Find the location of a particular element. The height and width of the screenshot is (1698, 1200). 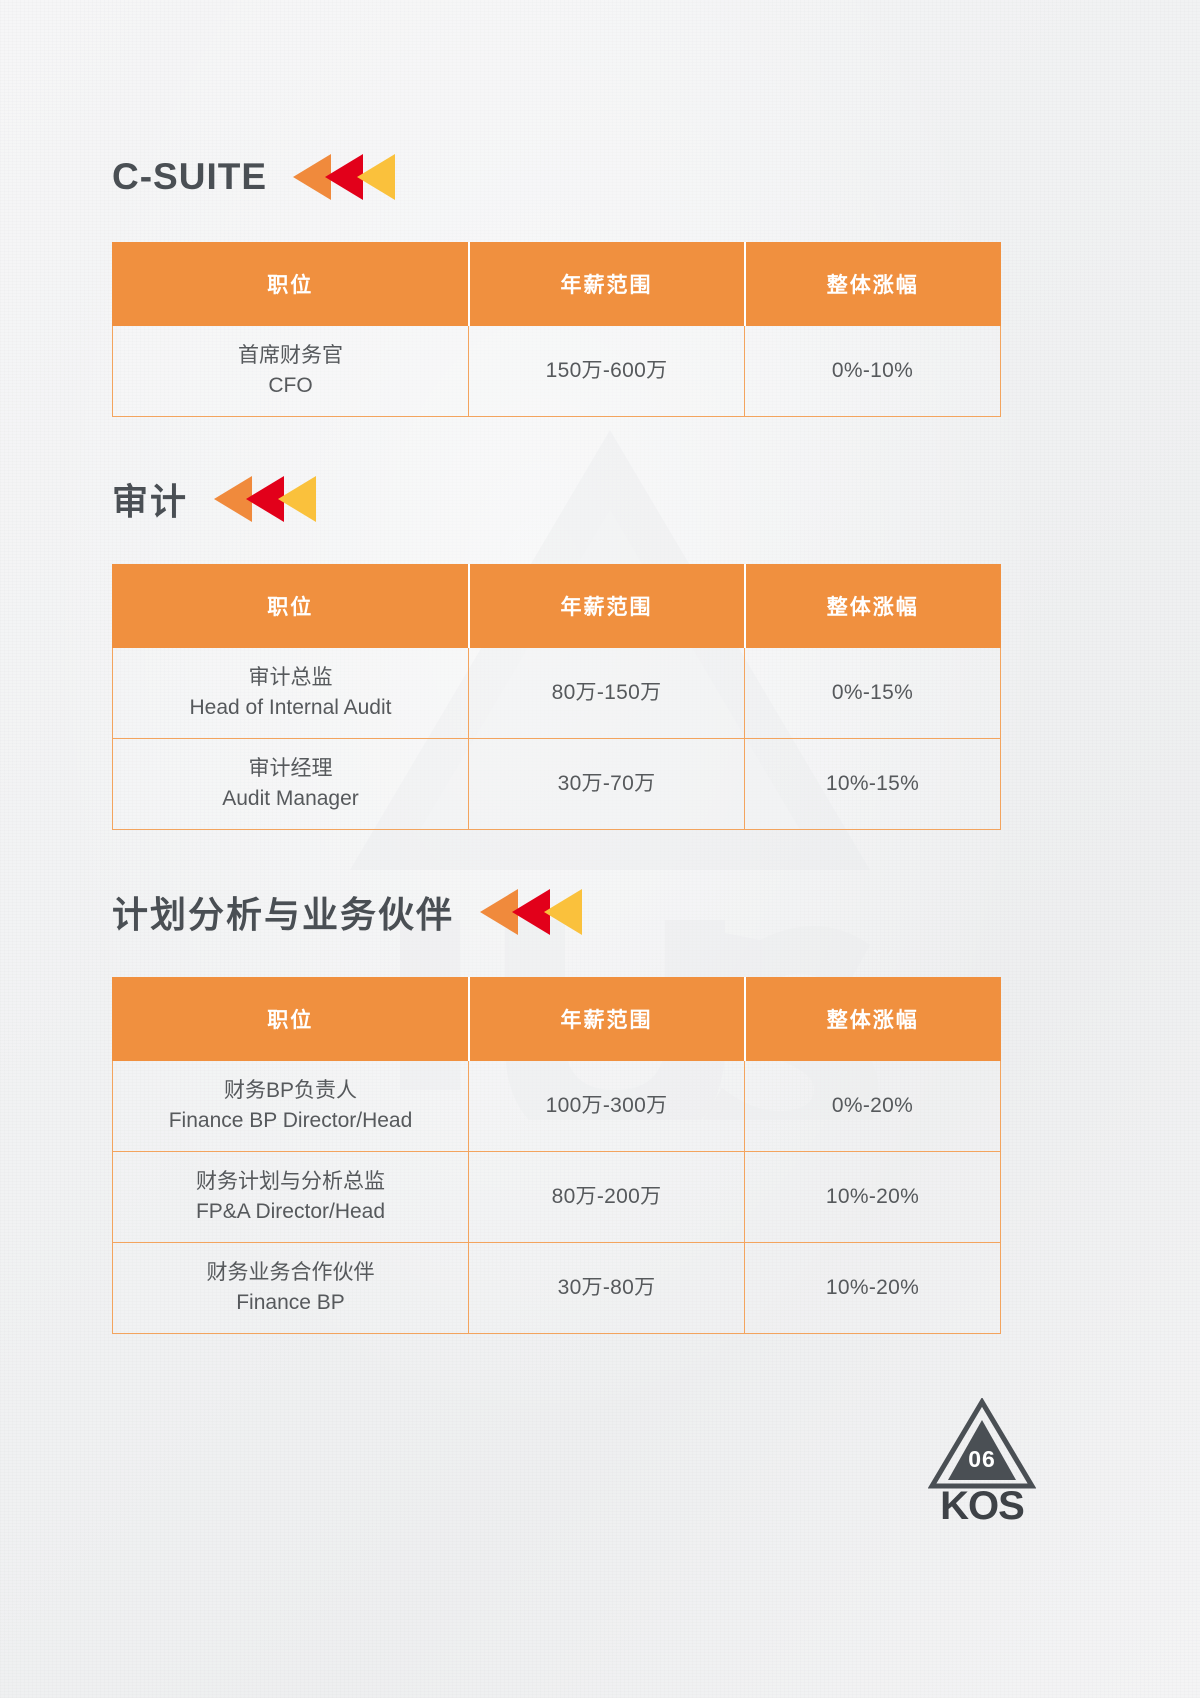

table-row: 财务业务合作伙伴 Finance BP 30万-80万 10%-20% is located at coordinates (556, 1288).